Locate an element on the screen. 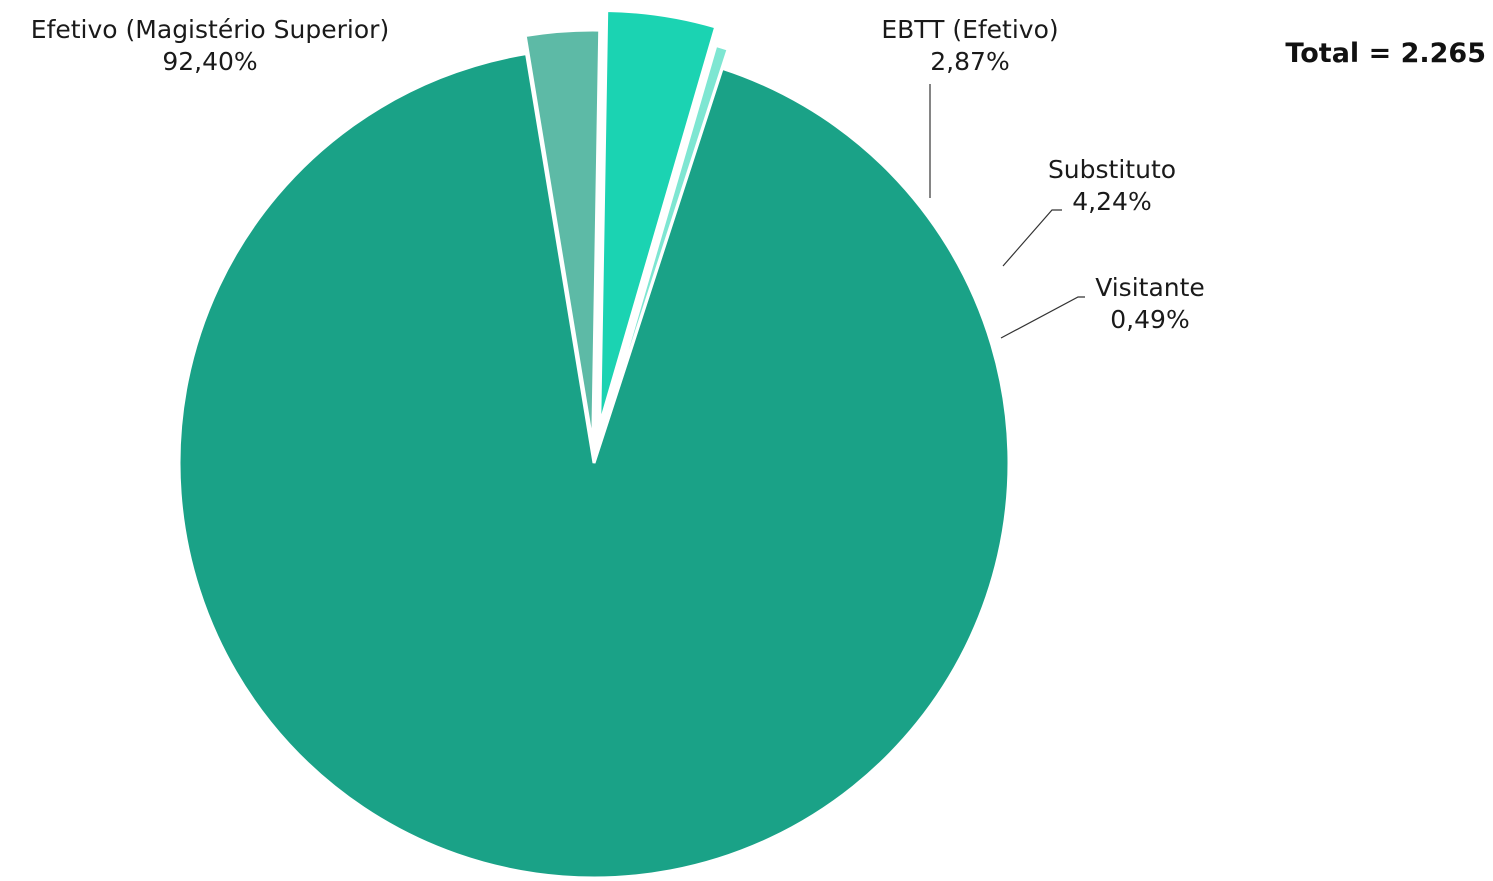  leader-lines-layer is located at coordinates (1007, 211).